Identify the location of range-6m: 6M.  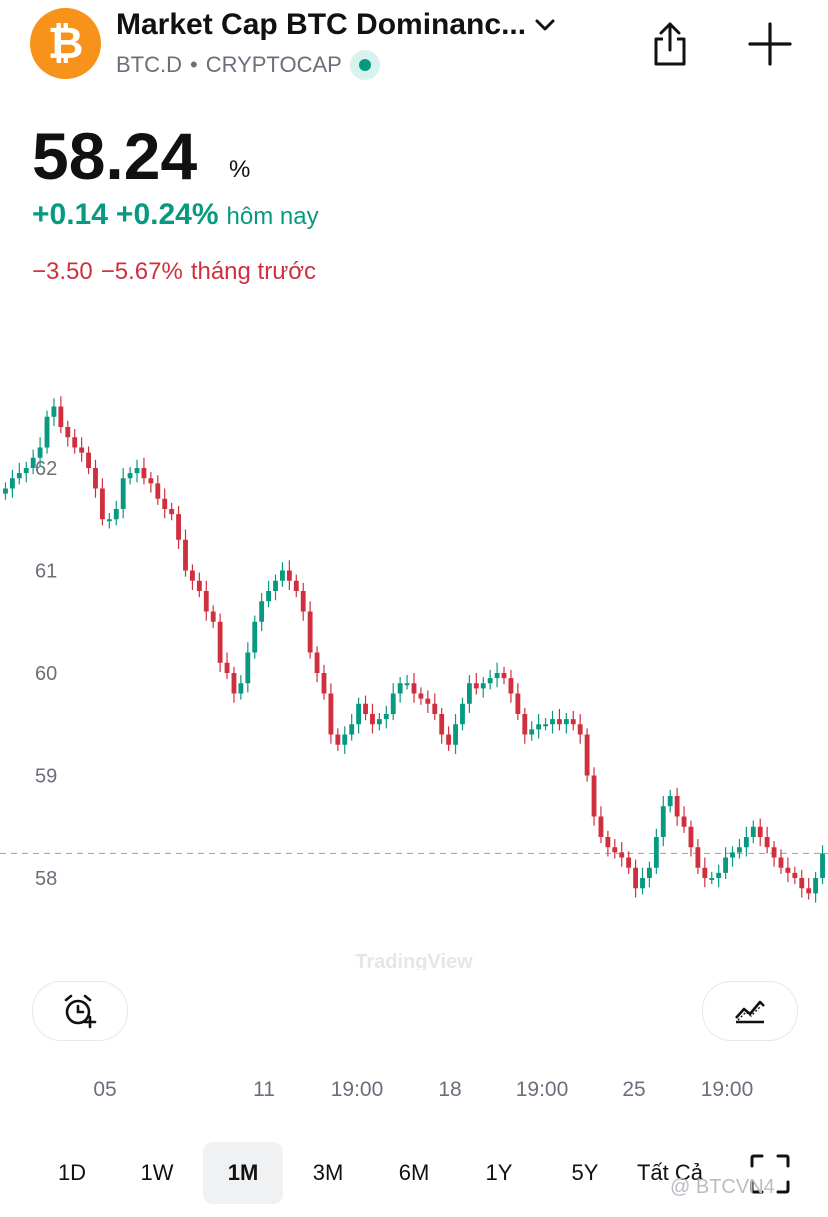
(414, 1173).